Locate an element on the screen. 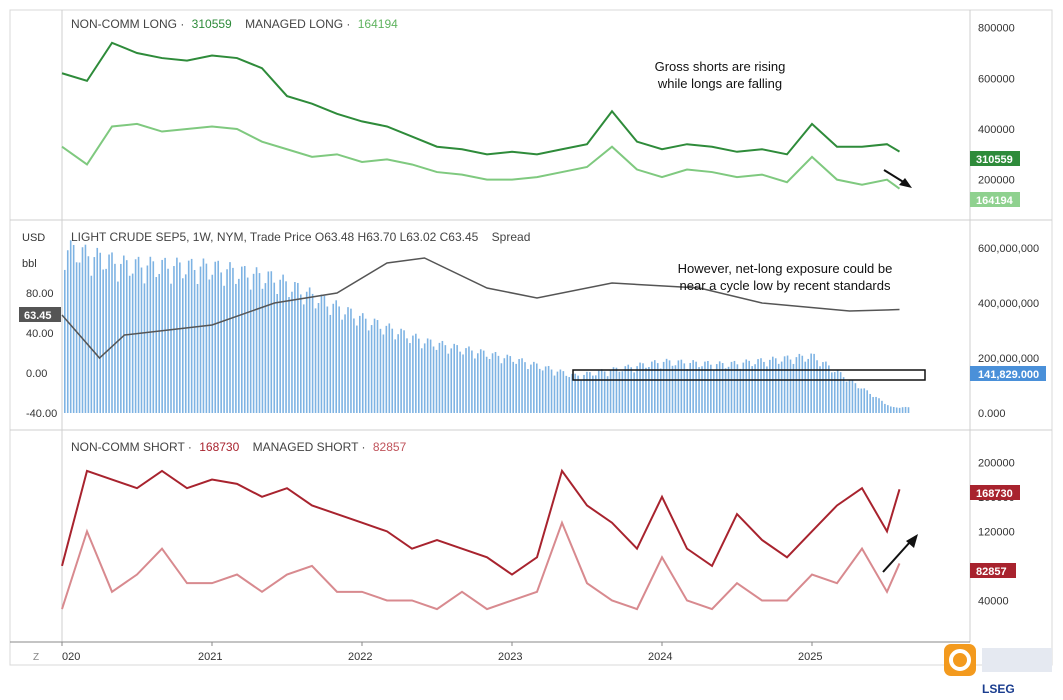 This screenshot has height=700, width=1063. noncomm-short-badge-text: 168730 is located at coordinates (994, 494).